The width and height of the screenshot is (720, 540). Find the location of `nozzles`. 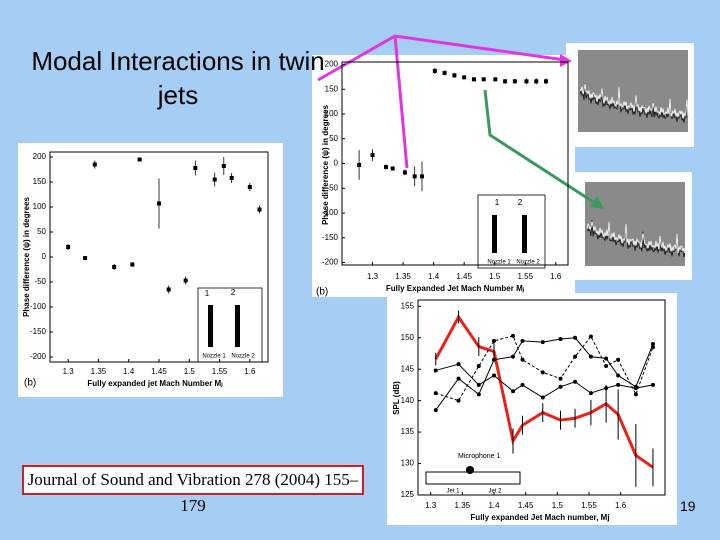

nozzles is located at coordinates (367, 281).